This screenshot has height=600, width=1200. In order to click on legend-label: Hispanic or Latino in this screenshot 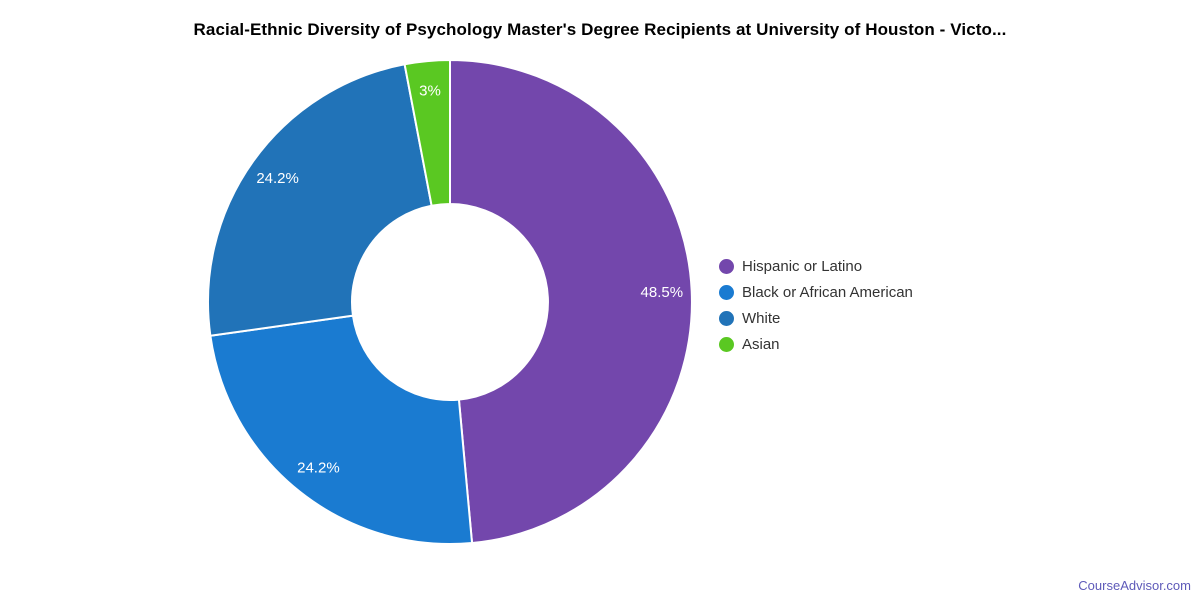, I will do `click(802, 266)`.